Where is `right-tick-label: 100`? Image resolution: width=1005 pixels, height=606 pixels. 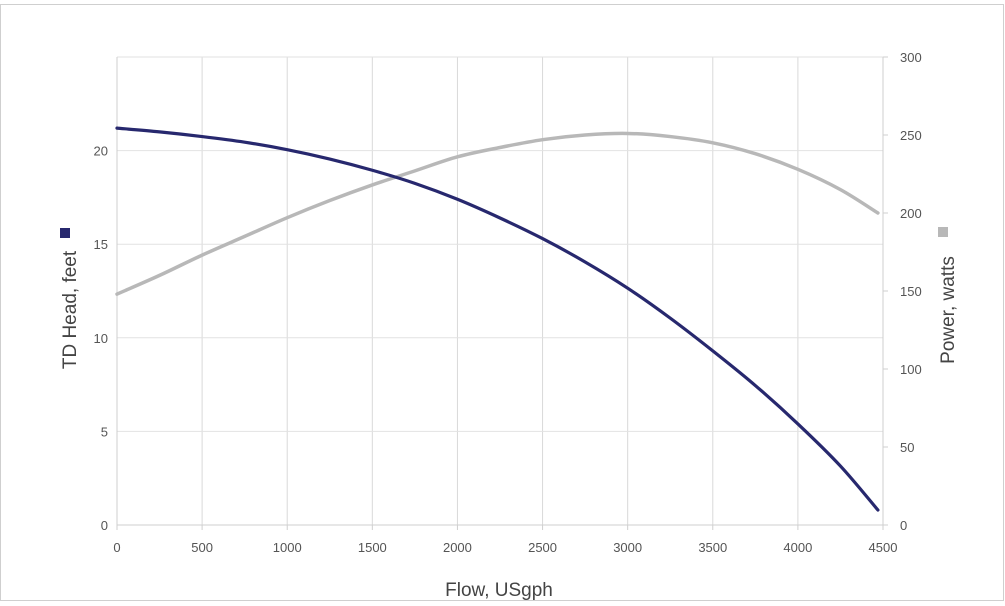
right-tick-label: 100 is located at coordinates (911, 369).